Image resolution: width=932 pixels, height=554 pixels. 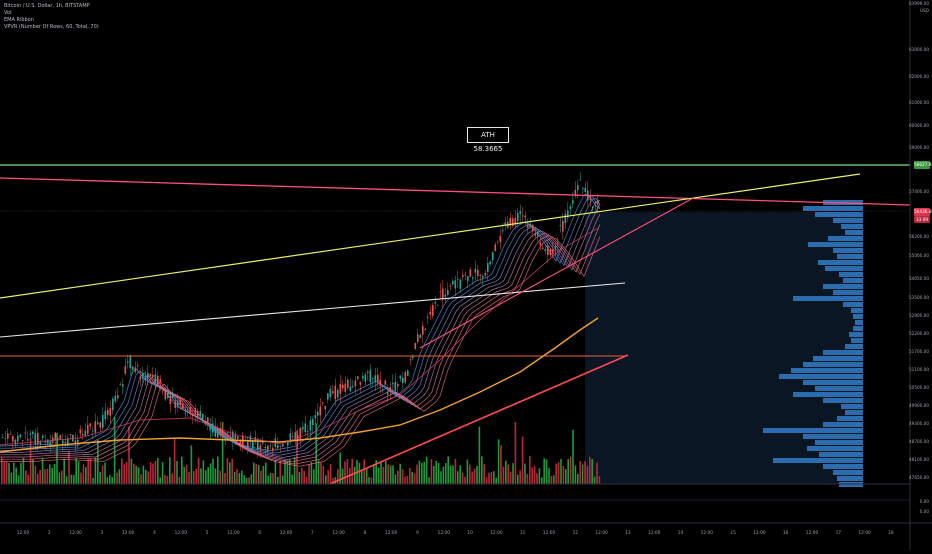 What do you see at coordinates (8, 13) in the screenshot?
I see `legend-vol: Vol` at bounding box center [8, 13].